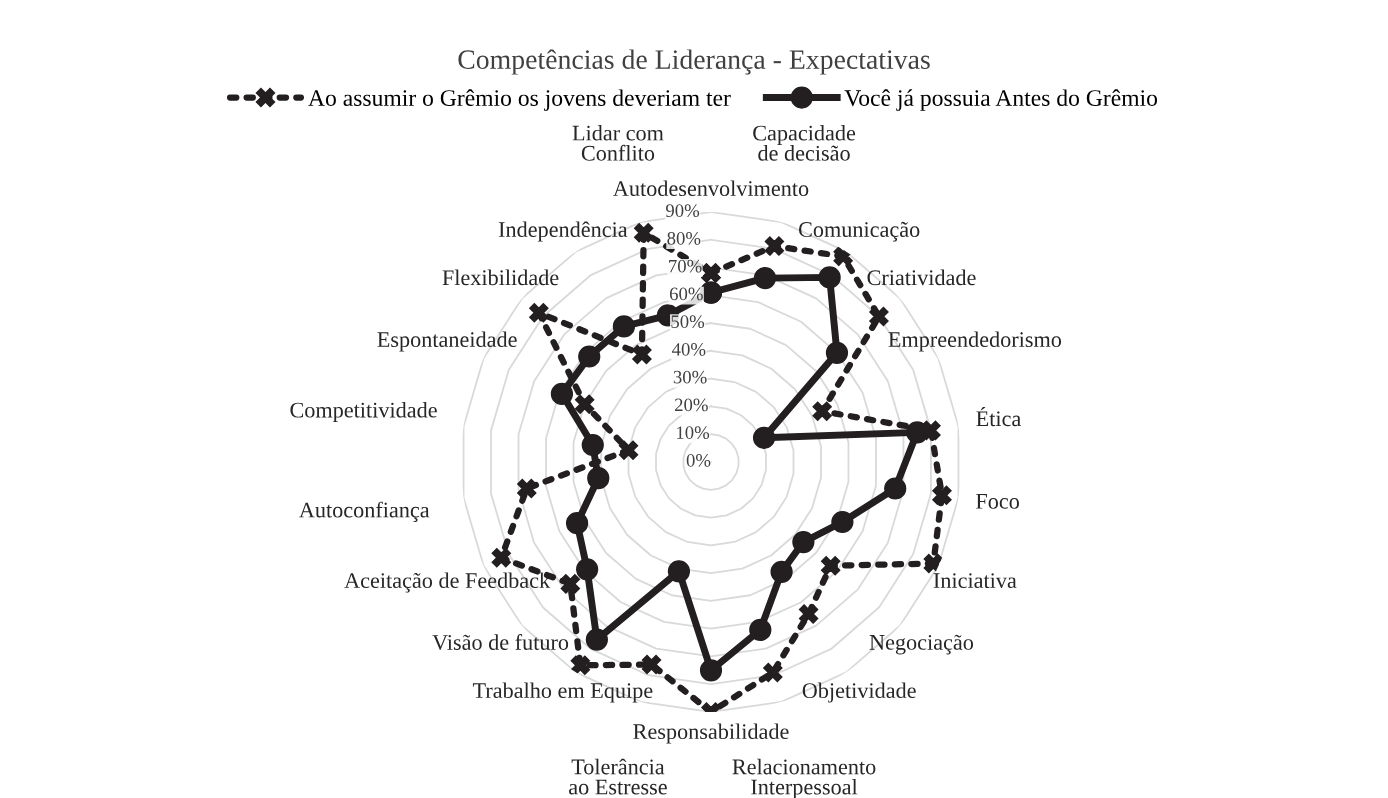  I want to click on spoke-label: Trabalho em Equipe, so click(562, 692).